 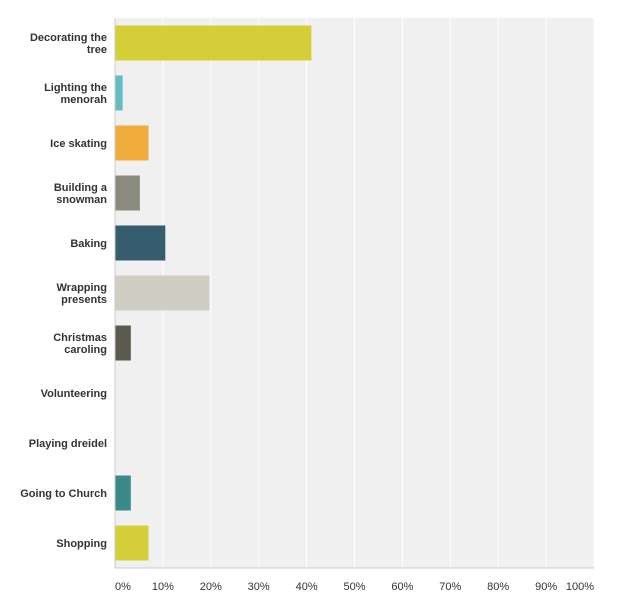 What do you see at coordinates (75, 94) in the screenshot?
I see `category-label: Lighting the menorah` at bounding box center [75, 94].